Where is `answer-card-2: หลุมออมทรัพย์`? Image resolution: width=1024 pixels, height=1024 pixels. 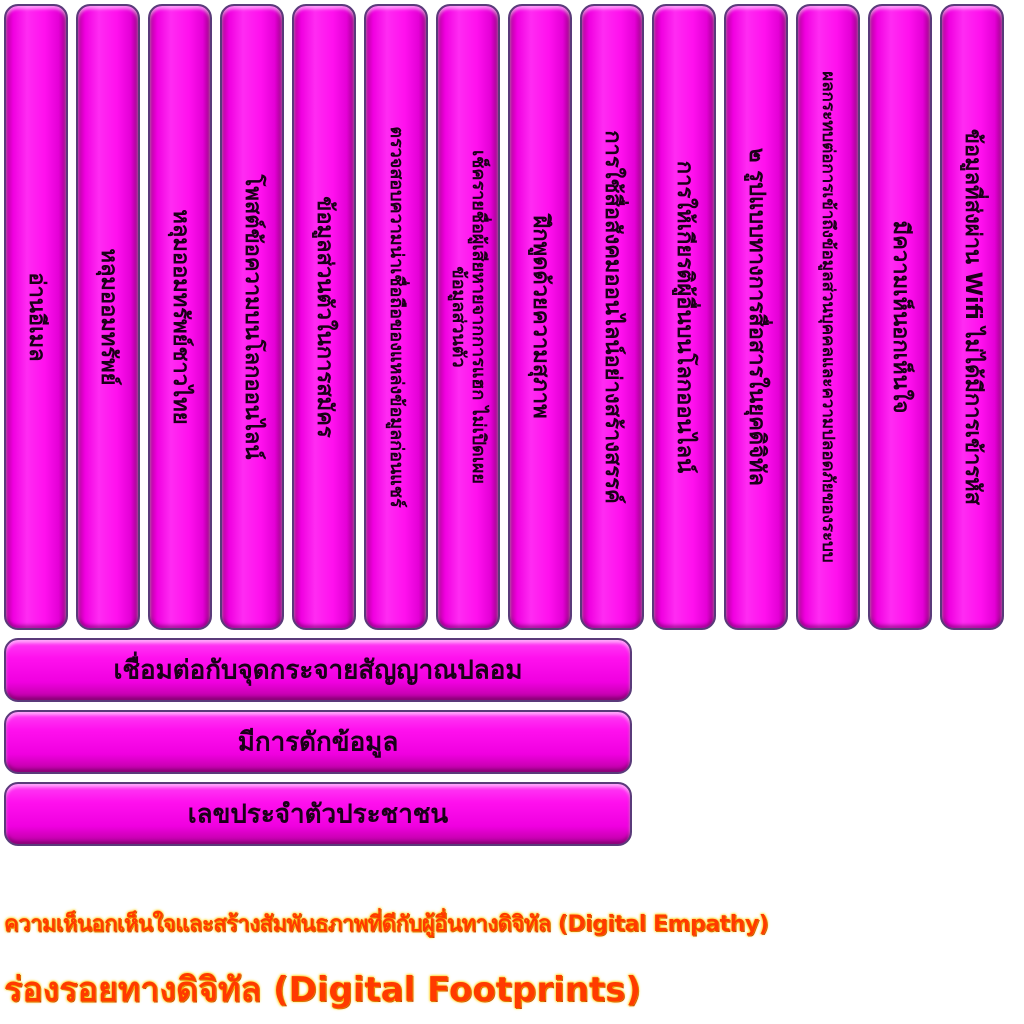 answer-card-2: หลุมออมทรัพย์ is located at coordinates (108, 317).